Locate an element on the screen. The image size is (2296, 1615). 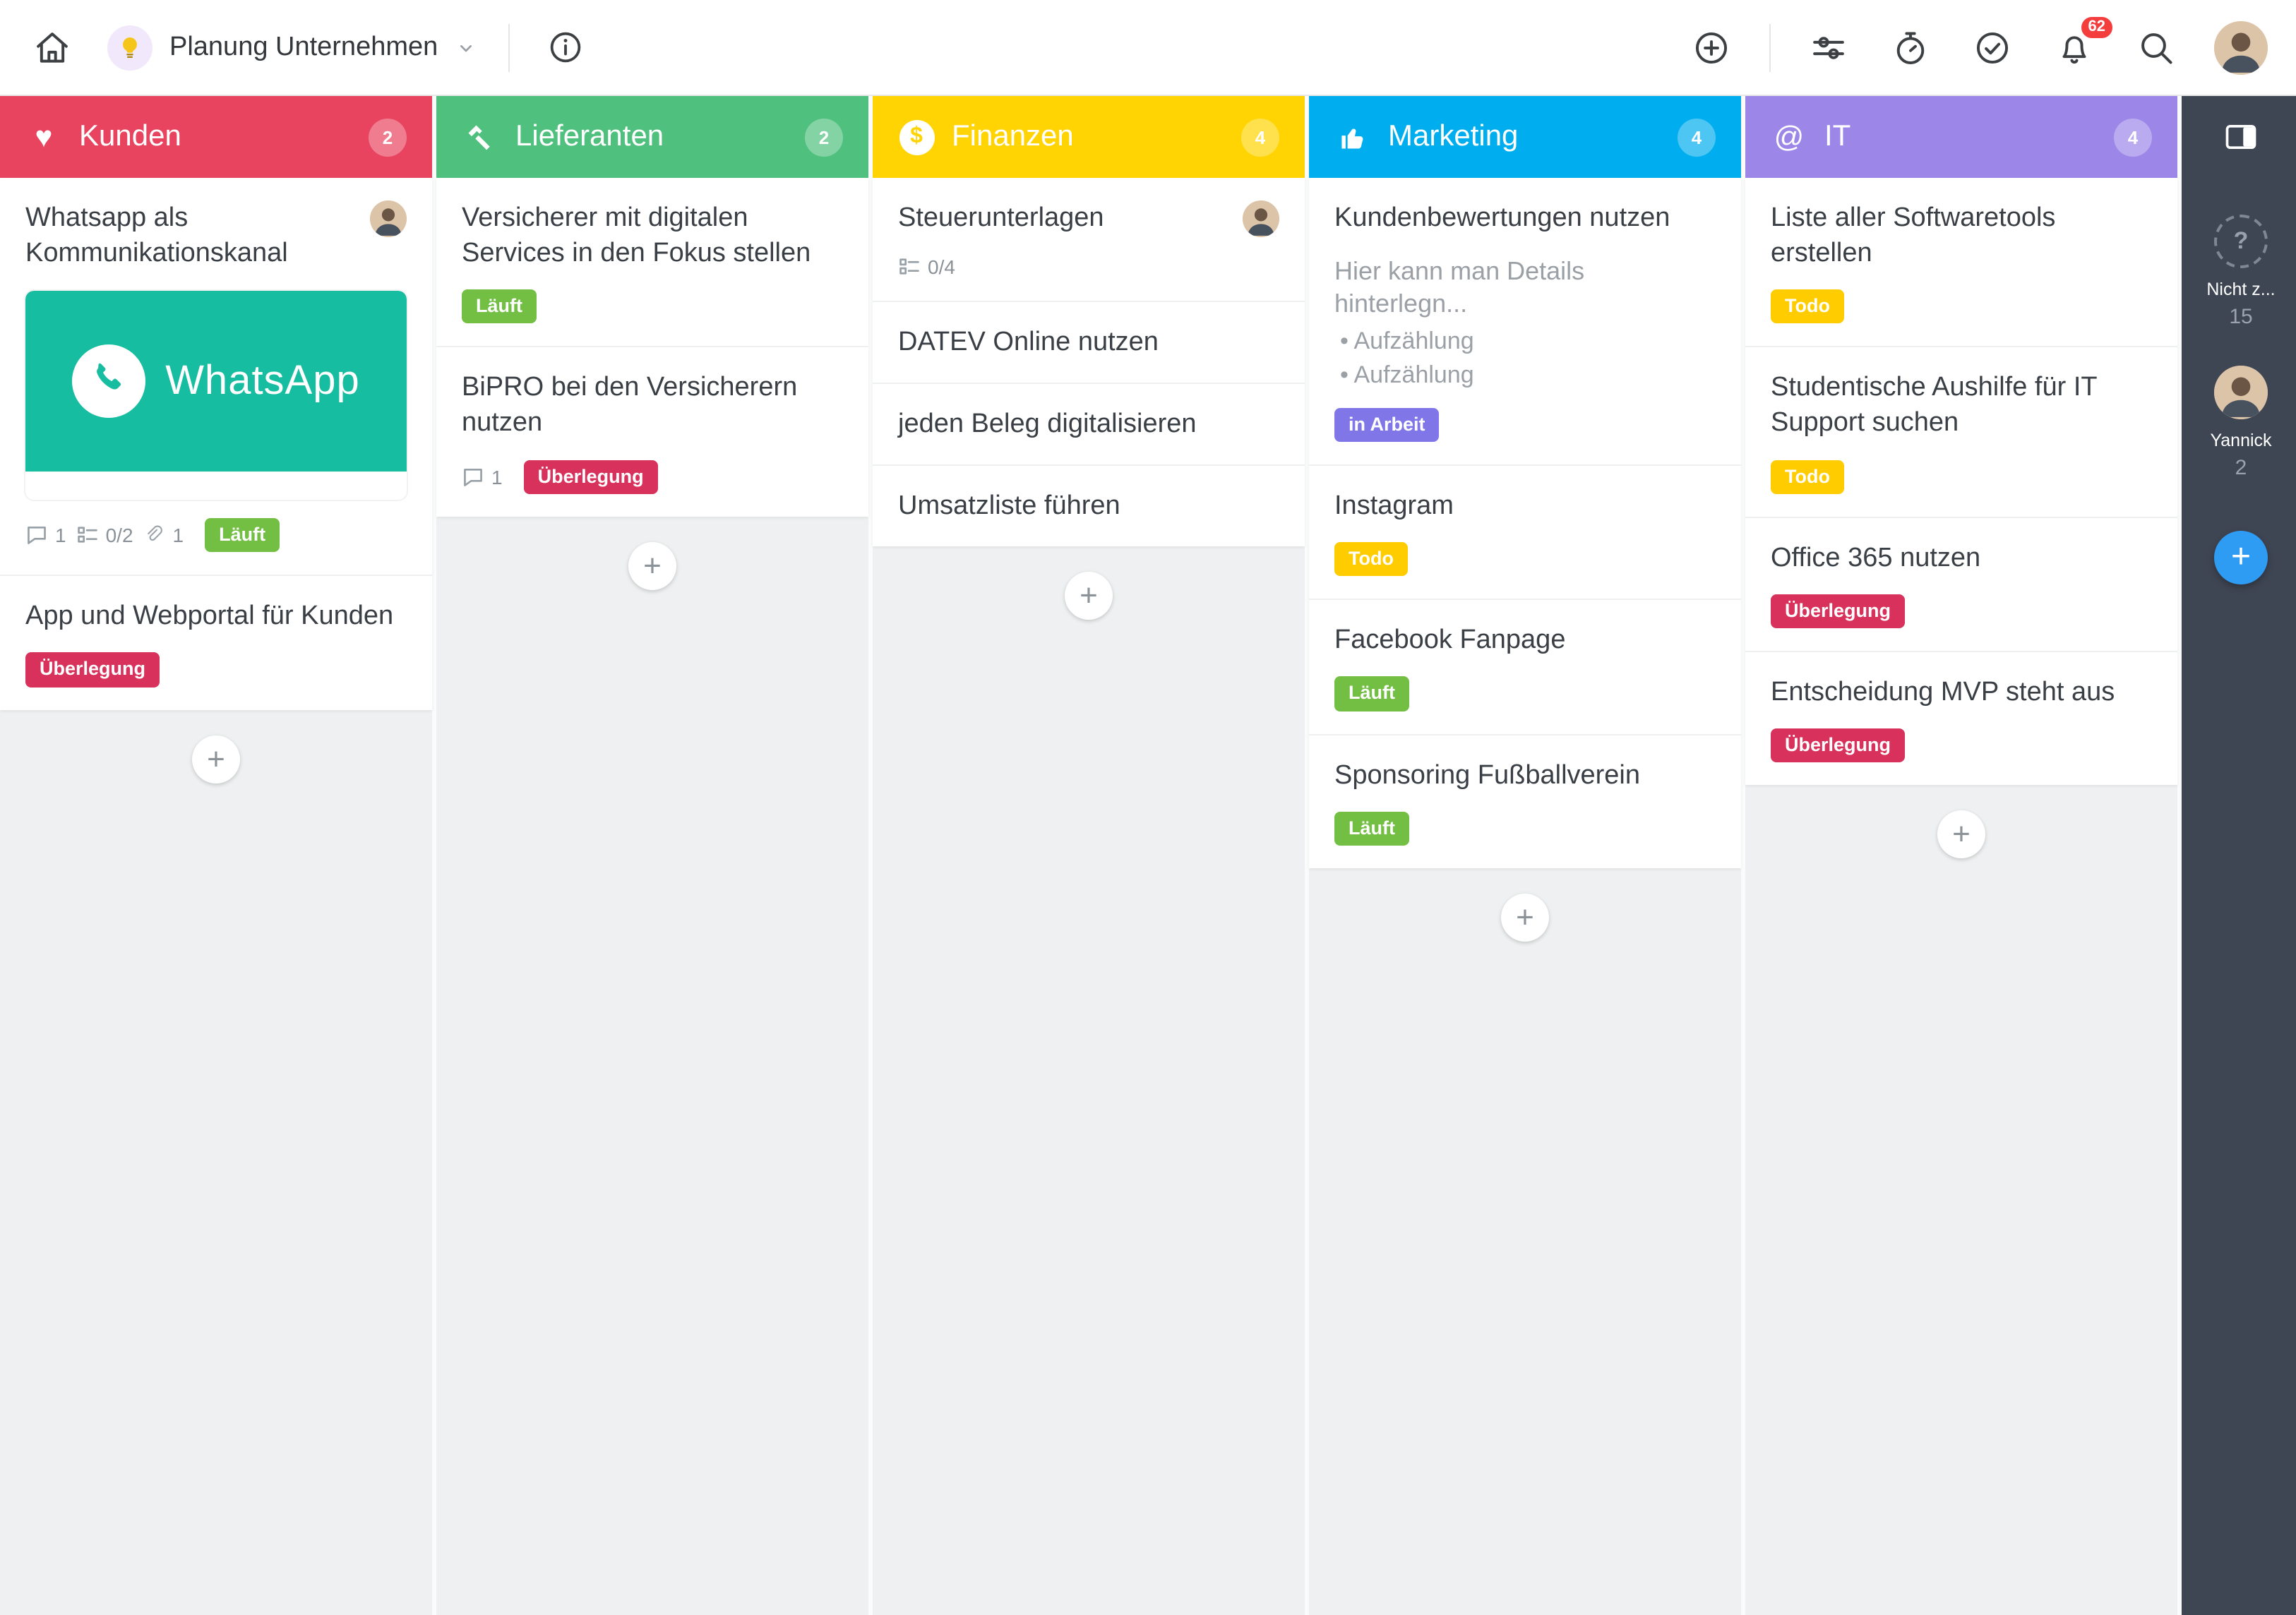
card-steuerunterlagen: Steuerunterlagen 0/4 is located at coordinates (1089, 240).